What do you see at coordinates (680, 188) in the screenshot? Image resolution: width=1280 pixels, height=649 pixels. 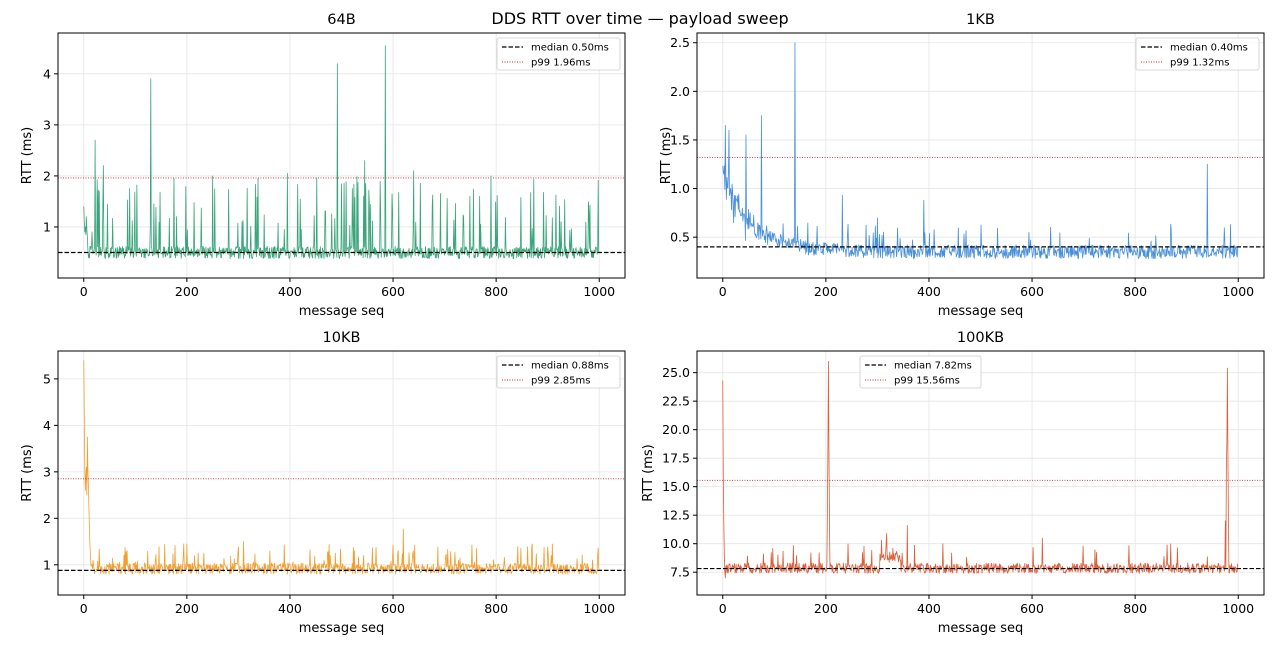 I see `y-tick-label: 1.0` at bounding box center [680, 188].